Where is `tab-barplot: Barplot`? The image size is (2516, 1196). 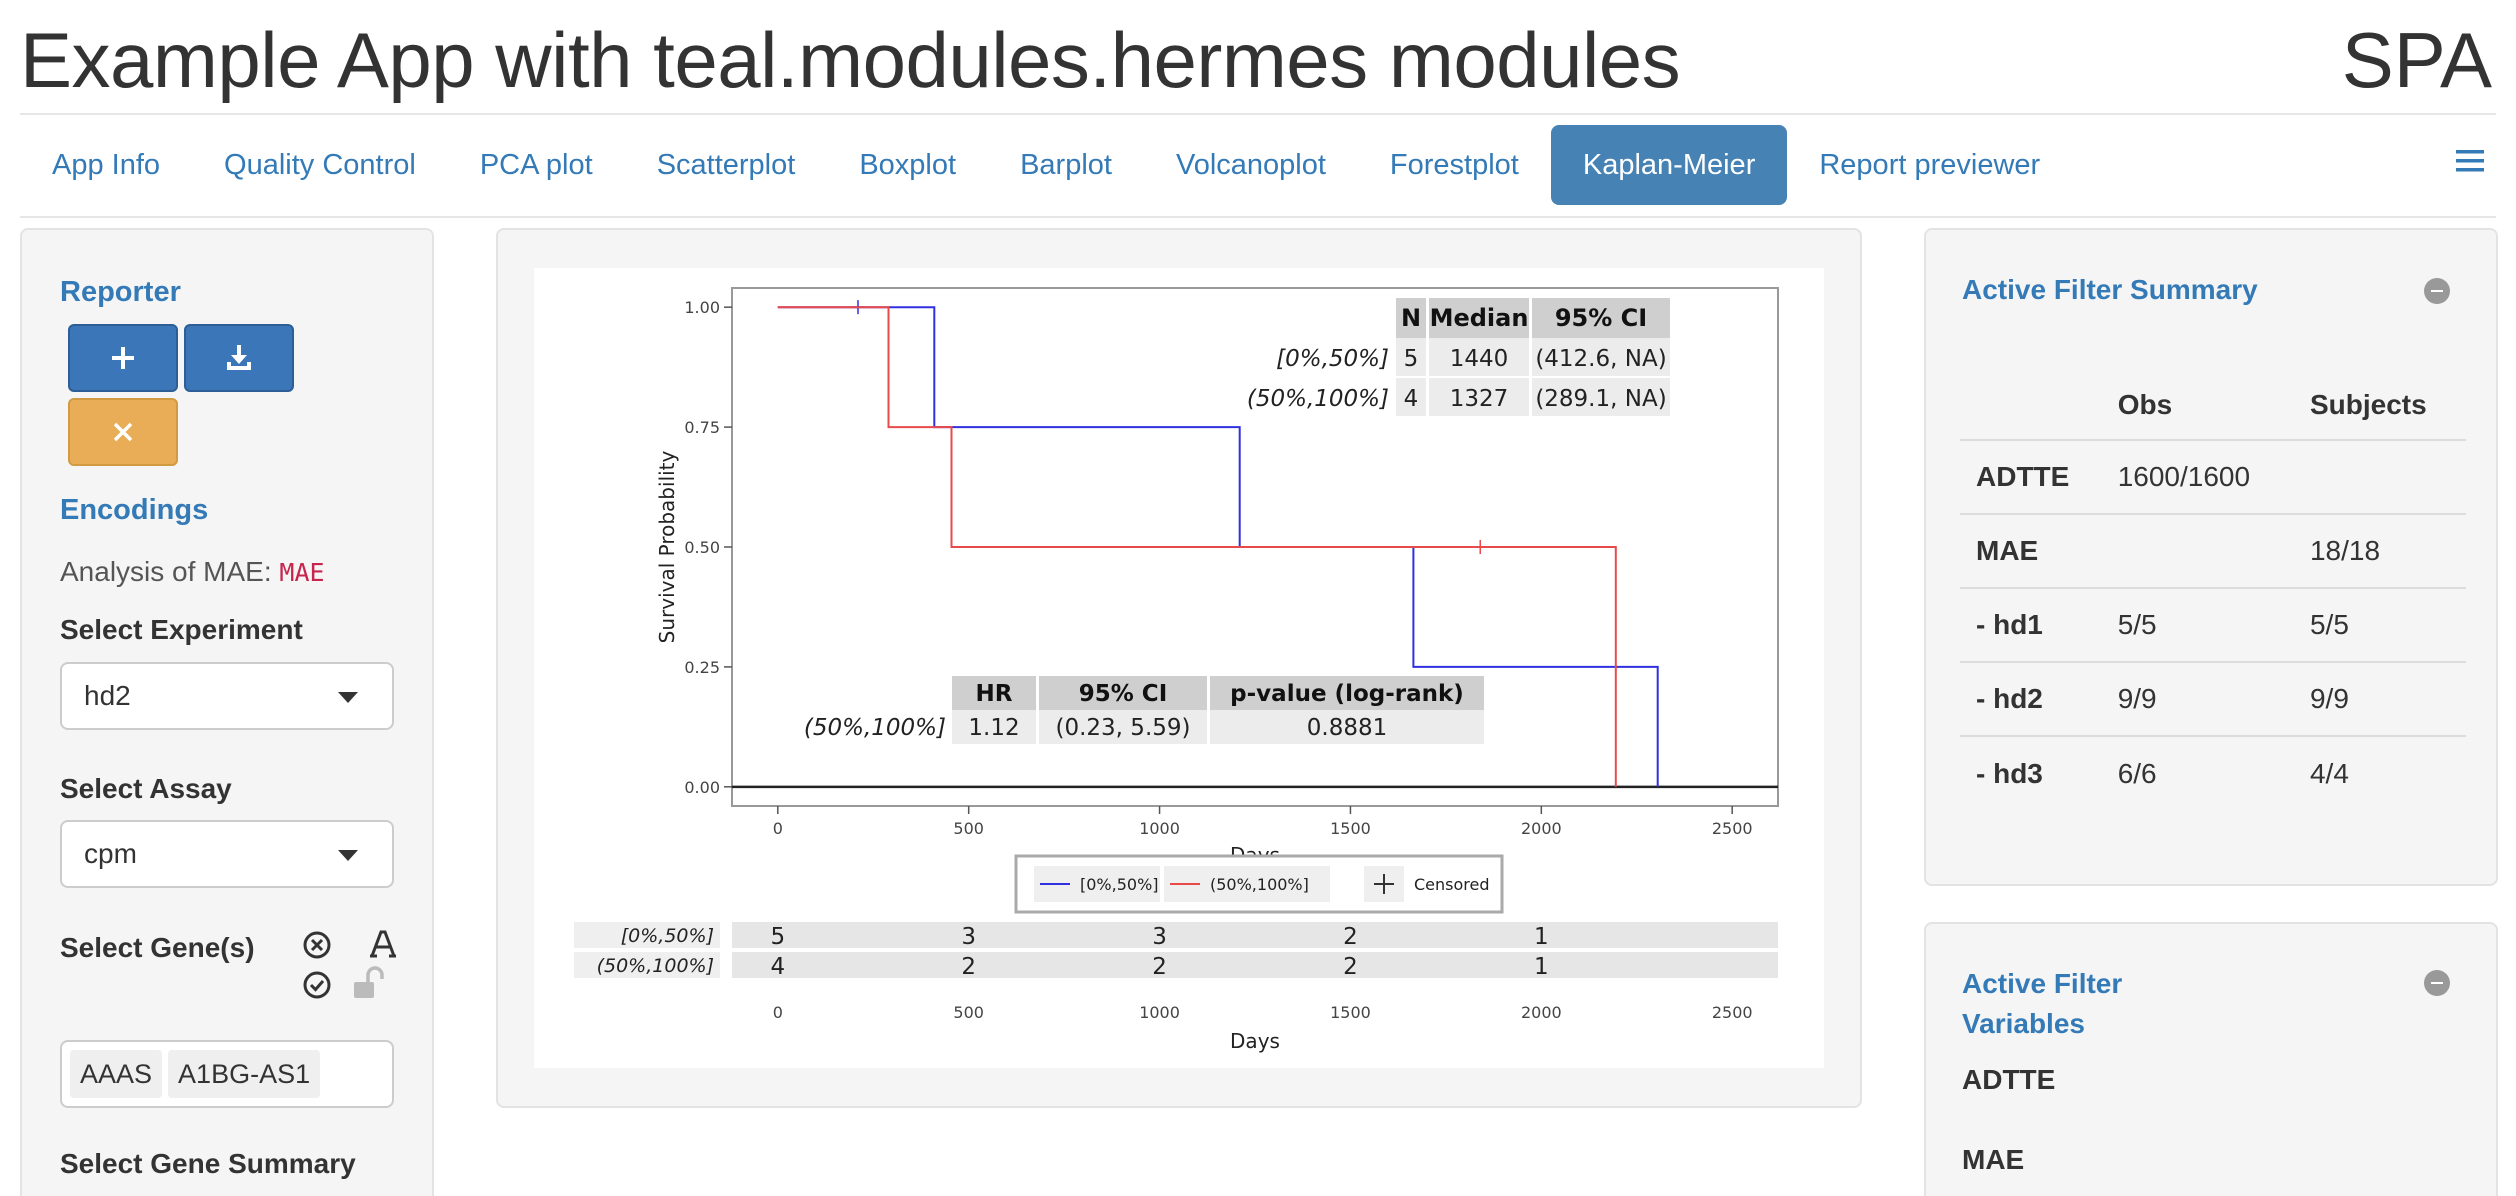 tab-barplot: Barplot is located at coordinates (1066, 165).